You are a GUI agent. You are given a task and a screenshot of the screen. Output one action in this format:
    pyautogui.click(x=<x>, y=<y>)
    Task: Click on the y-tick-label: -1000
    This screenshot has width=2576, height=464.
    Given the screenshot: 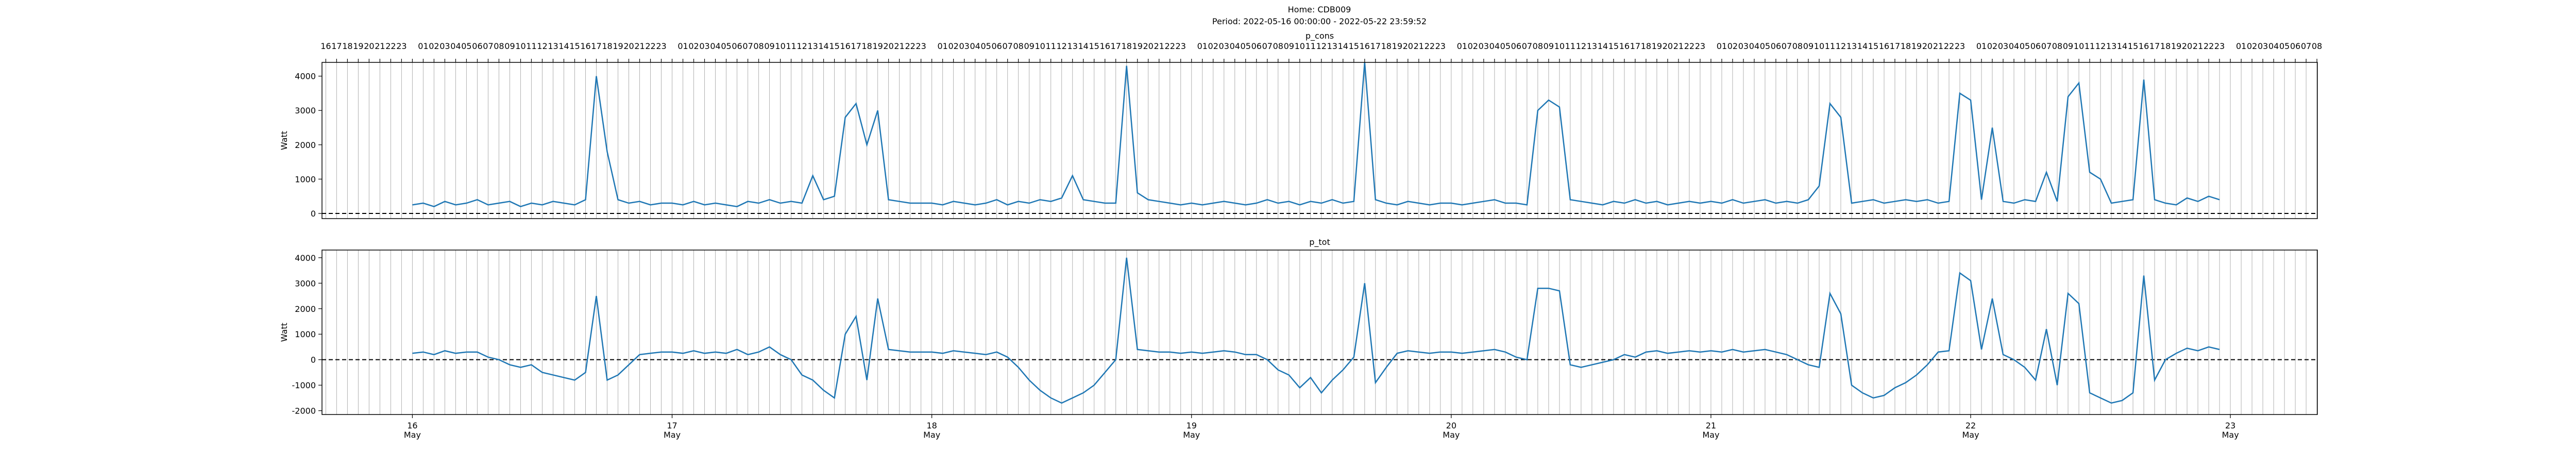 What is the action you would take?
    pyautogui.click(x=304, y=385)
    